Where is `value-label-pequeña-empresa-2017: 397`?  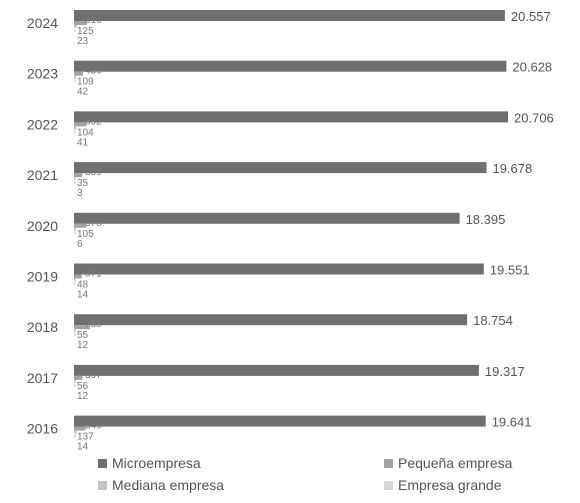 value-label-pequeña-empresa-2017: 397 is located at coordinates (93, 375).